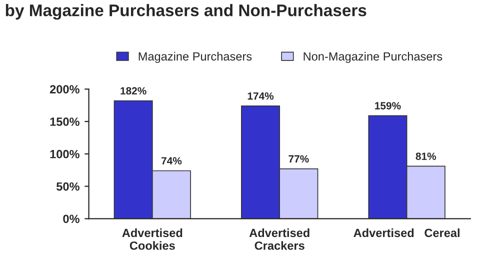  I want to click on legend-label: Non-Magazine Purchasers, so click(373, 57).